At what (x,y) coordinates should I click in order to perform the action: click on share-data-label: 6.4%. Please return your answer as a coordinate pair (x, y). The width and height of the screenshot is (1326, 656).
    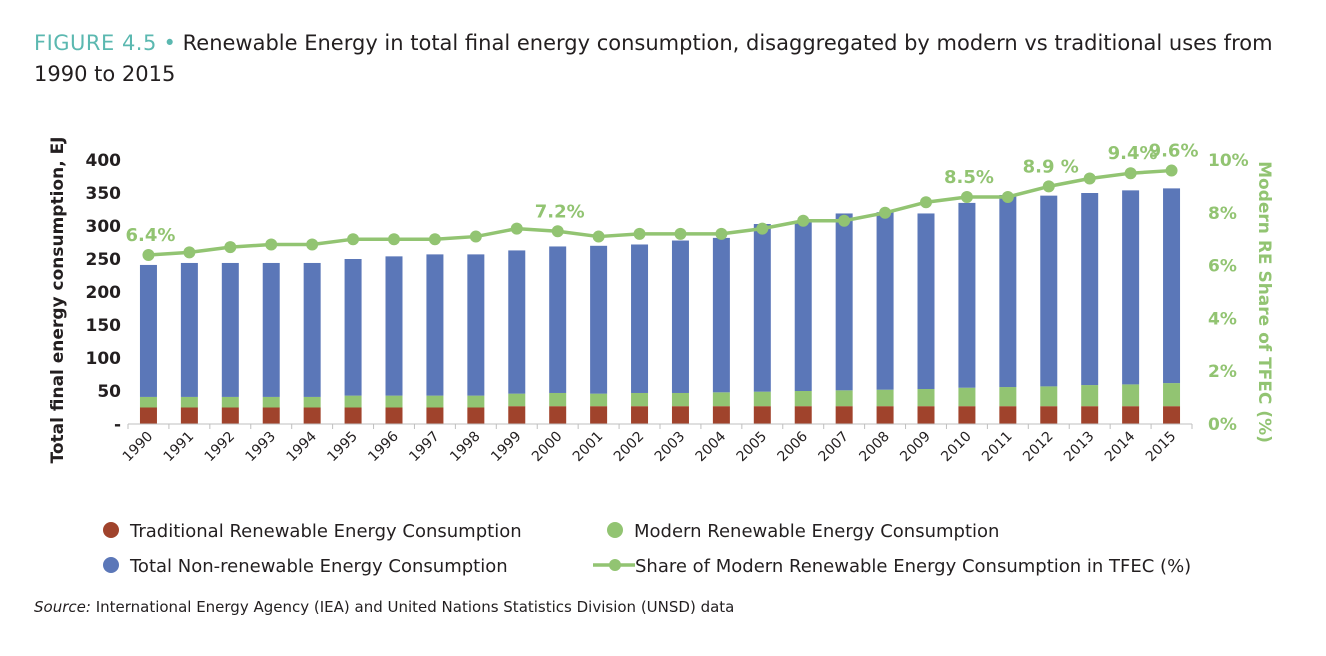
    Looking at the image, I should click on (151, 235).